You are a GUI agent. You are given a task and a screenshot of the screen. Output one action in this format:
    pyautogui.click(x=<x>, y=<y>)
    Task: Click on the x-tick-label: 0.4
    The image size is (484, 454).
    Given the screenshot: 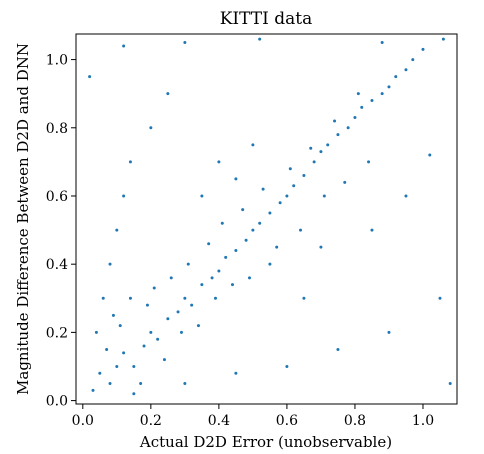 What is the action you would take?
    pyautogui.click(x=219, y=421)
    